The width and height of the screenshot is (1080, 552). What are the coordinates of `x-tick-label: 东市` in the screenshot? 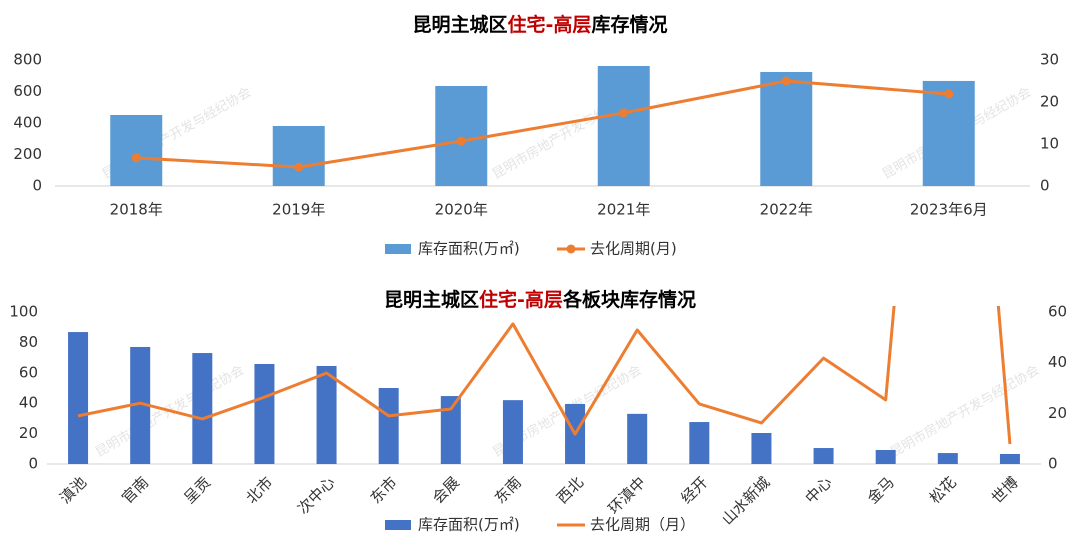 It's located at (384, 490).